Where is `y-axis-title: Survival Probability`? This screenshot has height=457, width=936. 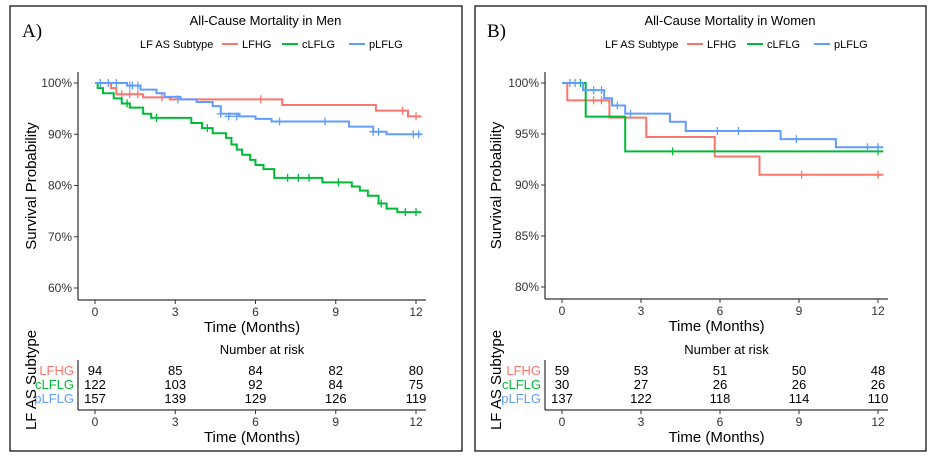 y-axis-title: Survival Probability is located at coordinates (31, 186).